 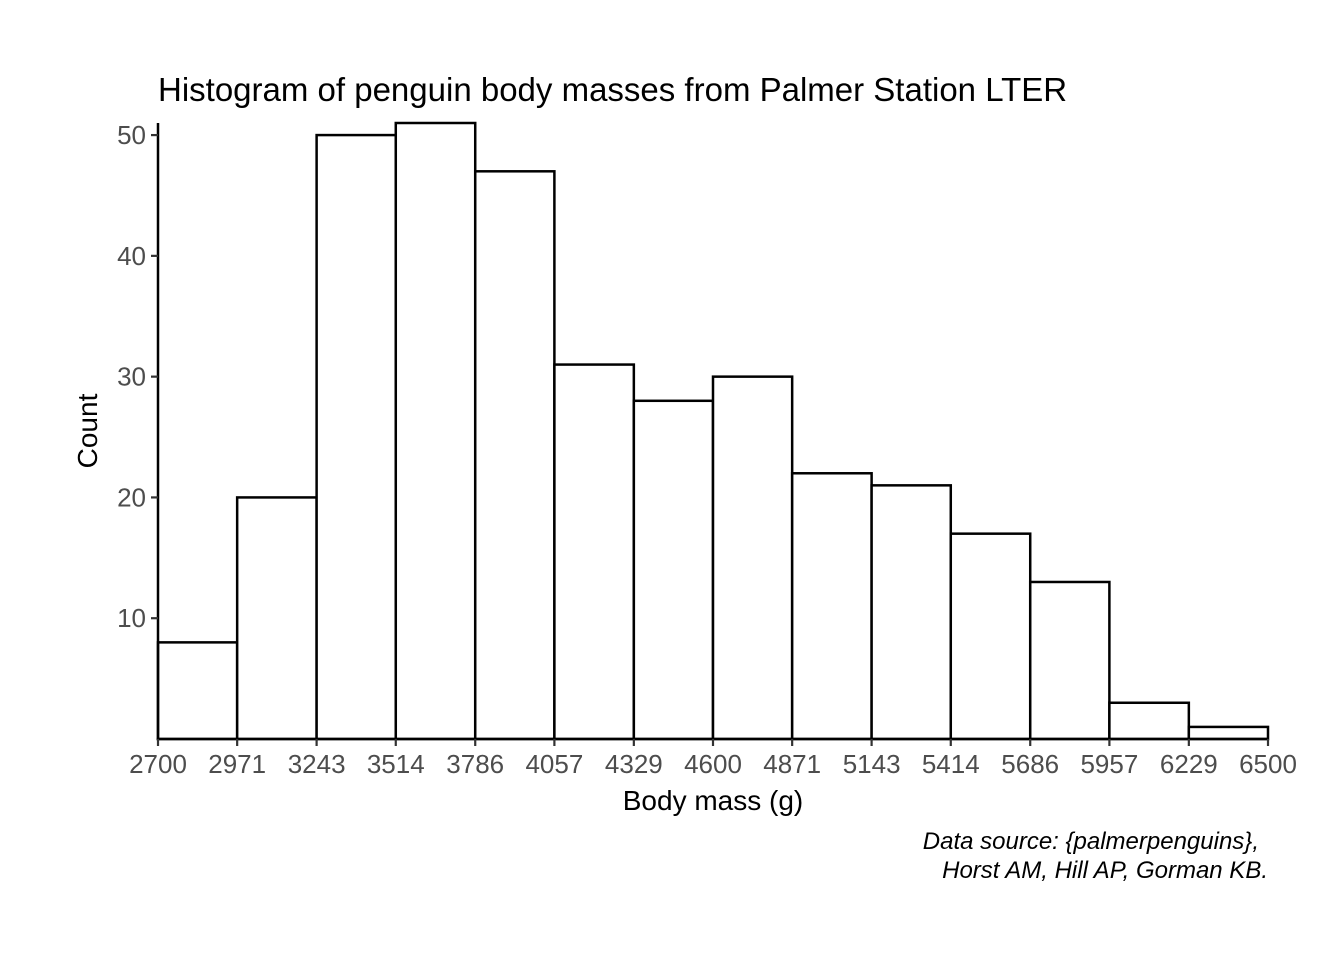 What do you see at coordinates (396, 764) in the screenshot?
I see `x-tick-label: 3514` at bounding box center [396, 764].